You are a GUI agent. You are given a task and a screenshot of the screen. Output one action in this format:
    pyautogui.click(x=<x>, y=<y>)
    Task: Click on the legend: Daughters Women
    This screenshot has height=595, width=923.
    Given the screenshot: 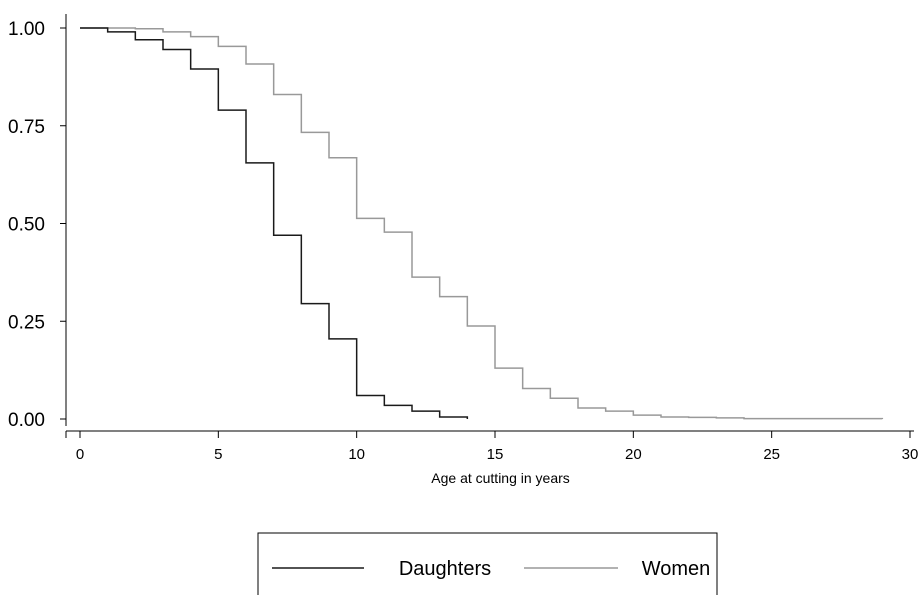 What is the action you would take?
    pyautogui.click(x=487, y=563)
    